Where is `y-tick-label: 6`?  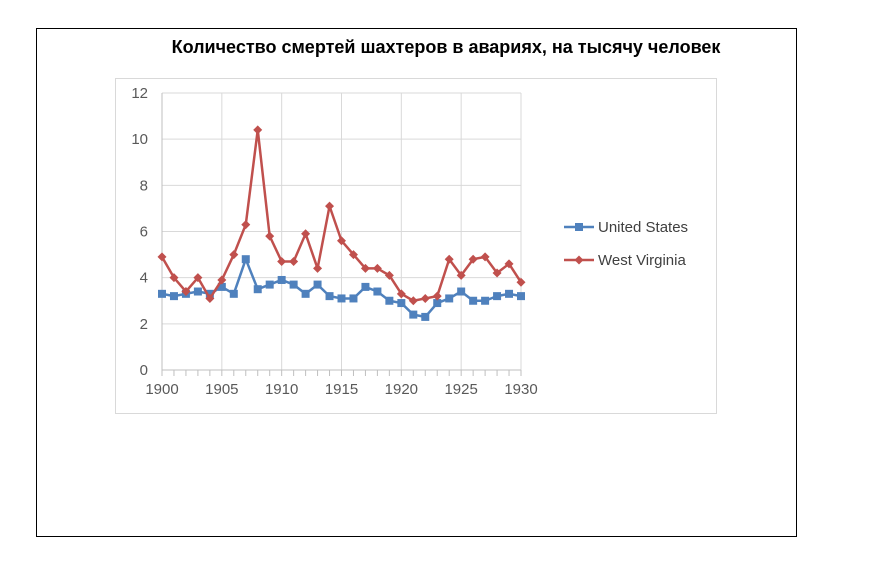
y-tick-label: 6 is located at coordinates (144, 232).